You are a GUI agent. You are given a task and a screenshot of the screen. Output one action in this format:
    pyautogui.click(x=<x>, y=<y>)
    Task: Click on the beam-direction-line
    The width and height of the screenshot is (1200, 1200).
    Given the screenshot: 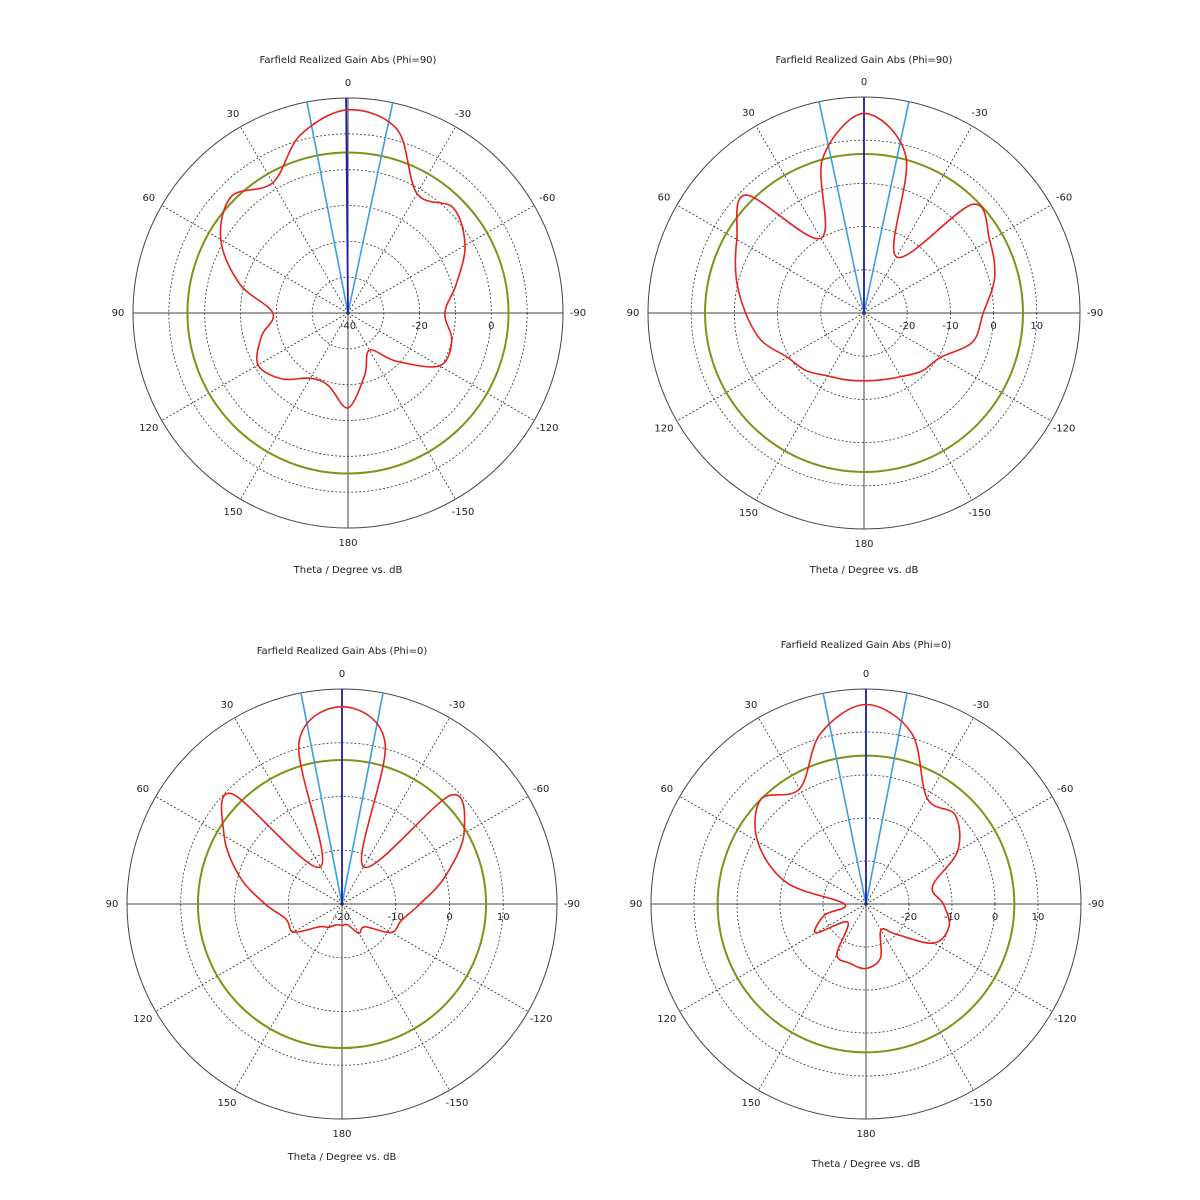 What is the action you would take?
    pyautogui.click(x=347, y=206)
    